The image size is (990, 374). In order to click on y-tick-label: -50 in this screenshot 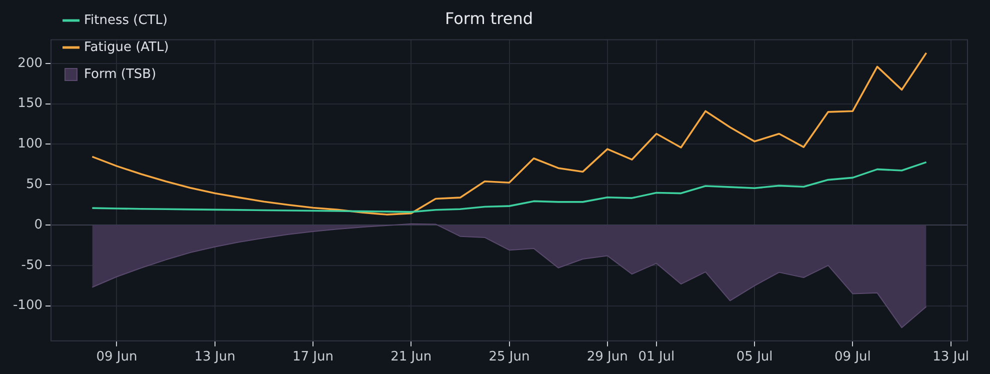, I will do `click(32, 265)`.